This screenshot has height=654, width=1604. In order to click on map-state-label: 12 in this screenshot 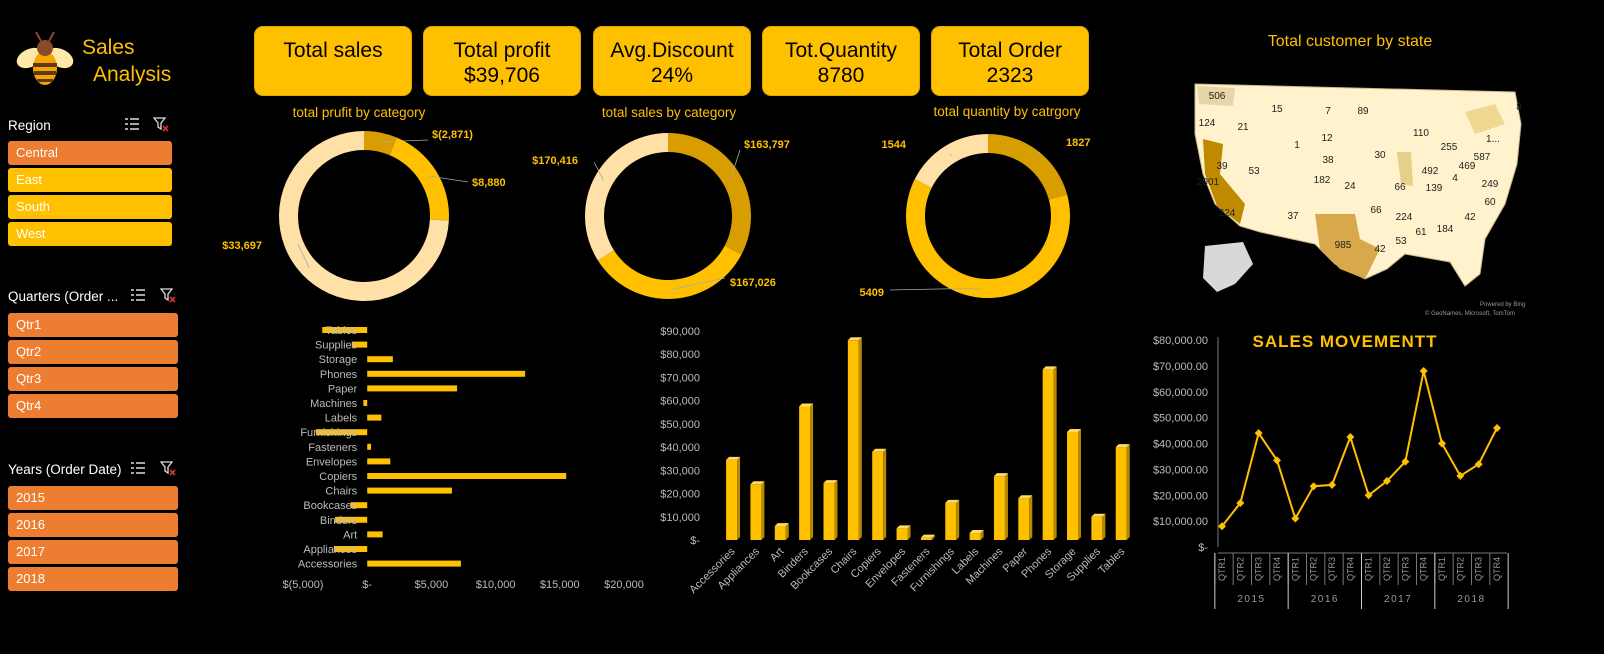, I will do `click(1327, 138)`.